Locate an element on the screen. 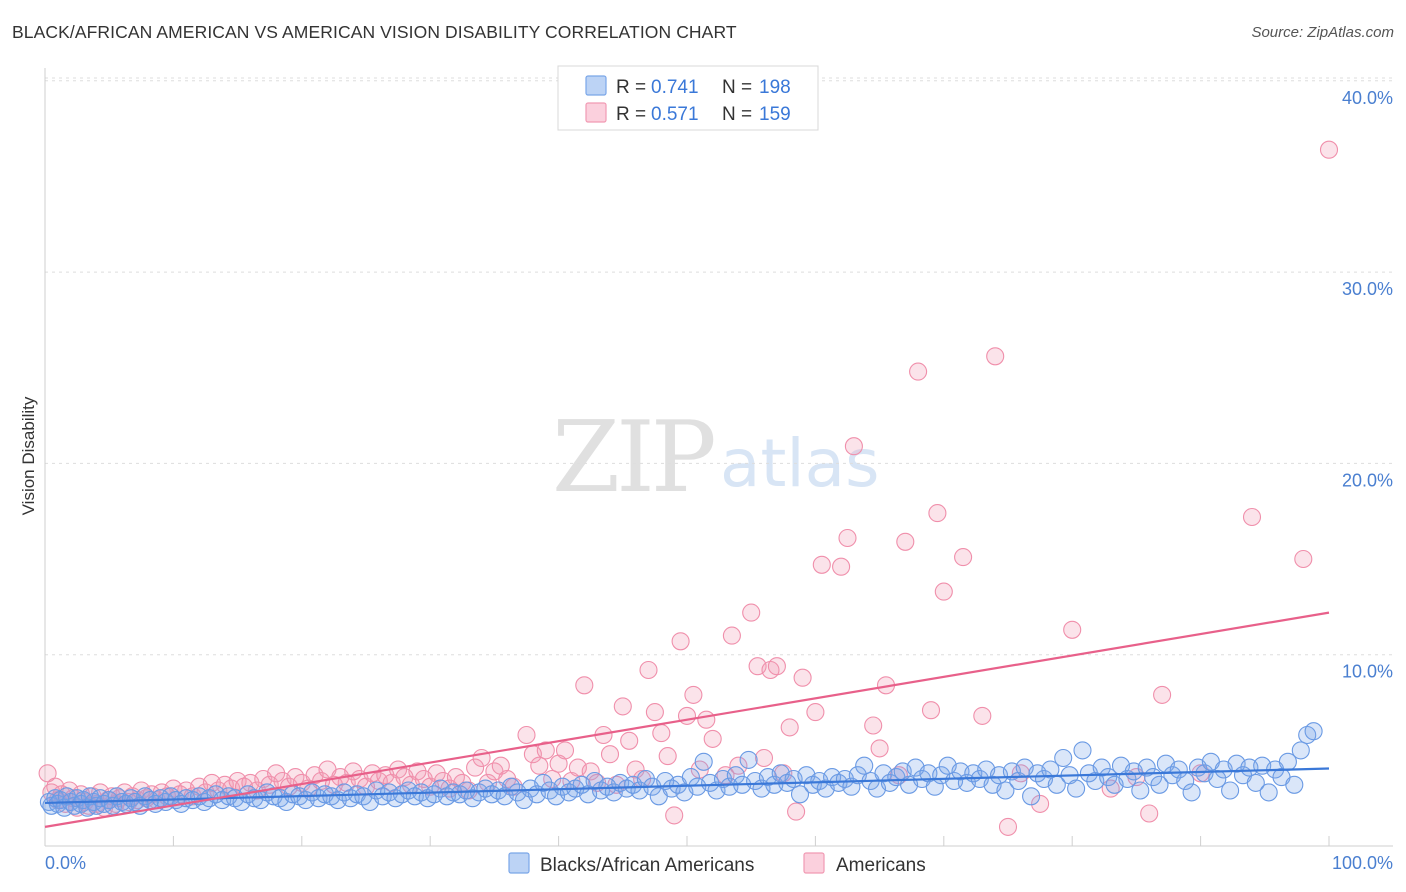 This screenshot has height=892, width=1406. legend-r-value-blacks: 0.741 is located at coordinates (675, 87).